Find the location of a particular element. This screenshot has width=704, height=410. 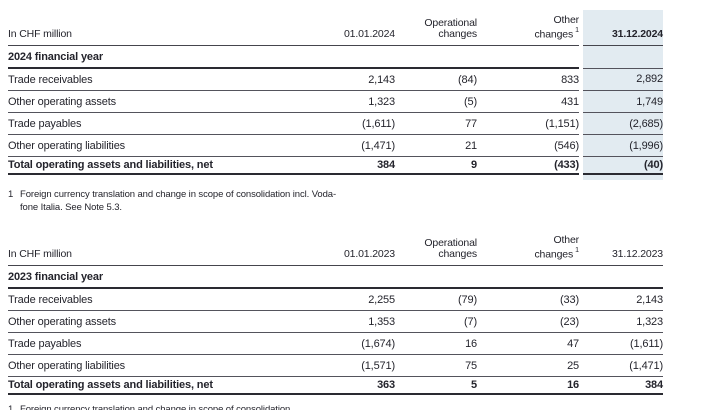

cell-value: 1,353 is located at coordinates (291, 321).